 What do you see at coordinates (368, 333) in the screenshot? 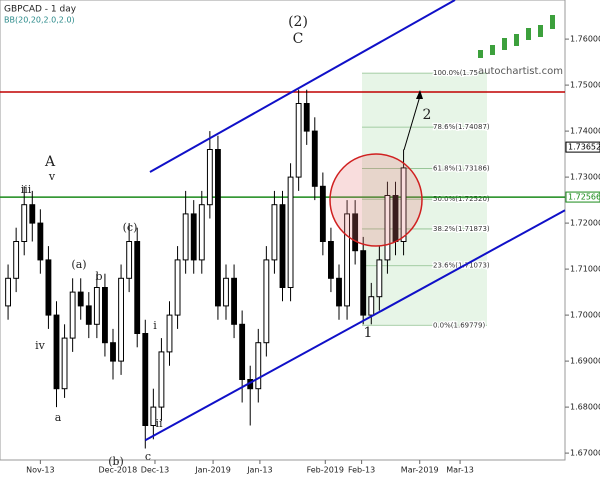
I see `wave-label: 1` at bounding box center [368, 333].